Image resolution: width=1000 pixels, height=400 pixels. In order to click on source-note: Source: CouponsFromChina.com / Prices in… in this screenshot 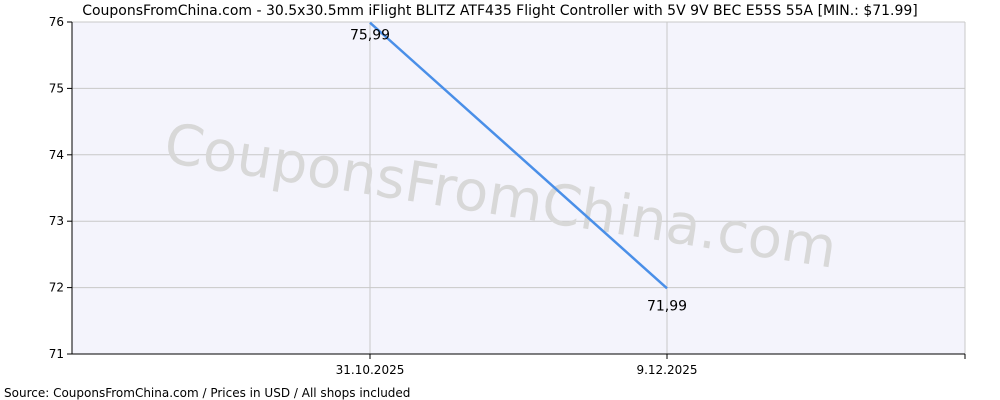, I will do `click(207, 393)`.